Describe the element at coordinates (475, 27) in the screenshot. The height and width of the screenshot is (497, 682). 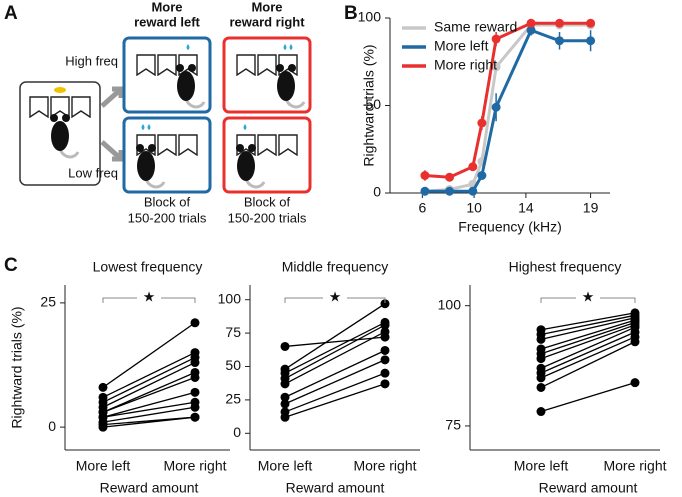
I see `legend-label: Same reward` at that location.